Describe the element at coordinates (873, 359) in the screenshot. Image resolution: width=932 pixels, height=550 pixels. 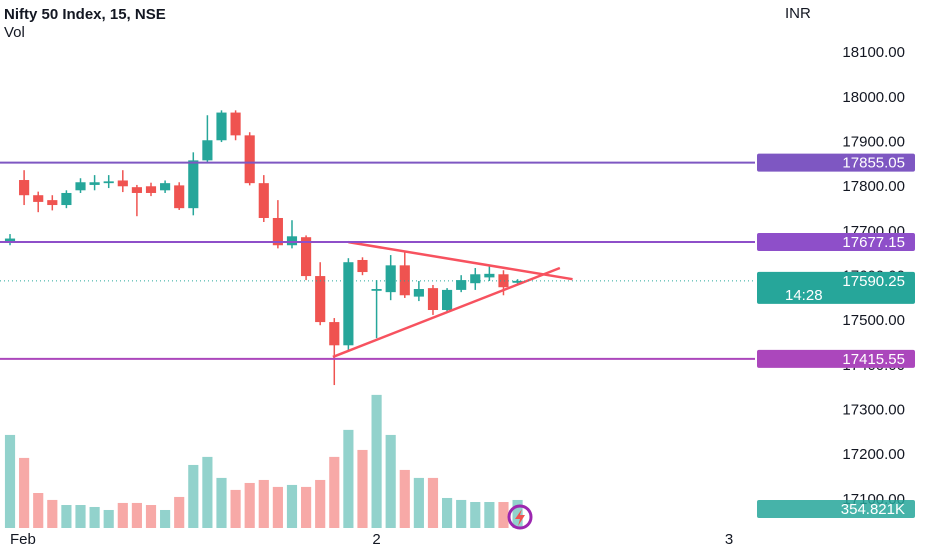
I see `level-label: 17415.55` at that location.